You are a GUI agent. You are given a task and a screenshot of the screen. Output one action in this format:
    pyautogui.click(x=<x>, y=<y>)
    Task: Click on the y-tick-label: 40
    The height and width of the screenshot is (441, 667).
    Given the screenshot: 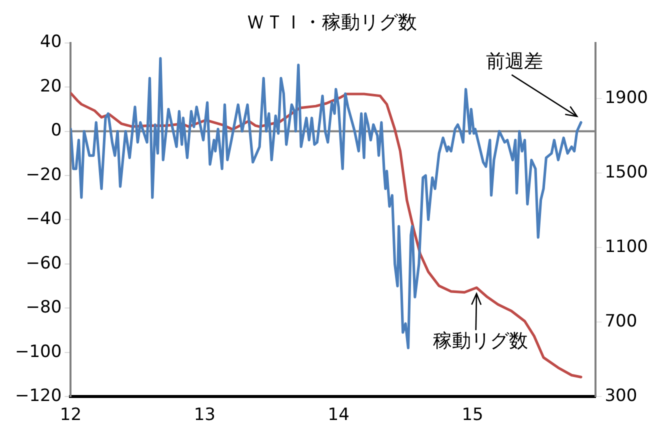 What is the action you would take?
    pyautogui.click(x=51, y=42)
    